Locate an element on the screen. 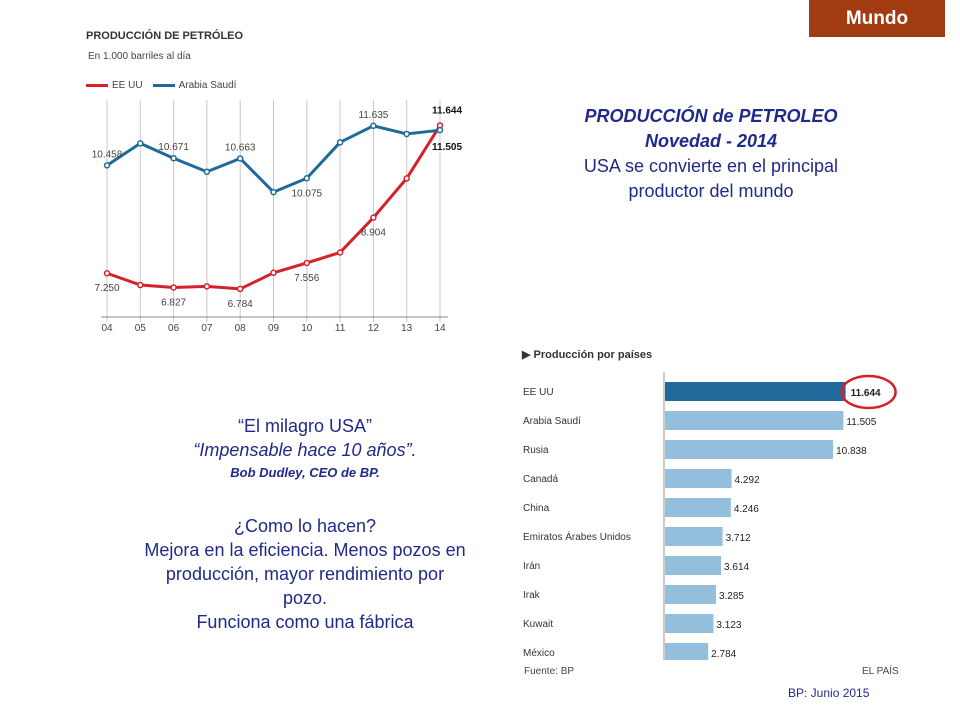 This screenshot has width=960, height=720. legend-item-saudi: Arabia Saudí is located at coordinates (194, 85).